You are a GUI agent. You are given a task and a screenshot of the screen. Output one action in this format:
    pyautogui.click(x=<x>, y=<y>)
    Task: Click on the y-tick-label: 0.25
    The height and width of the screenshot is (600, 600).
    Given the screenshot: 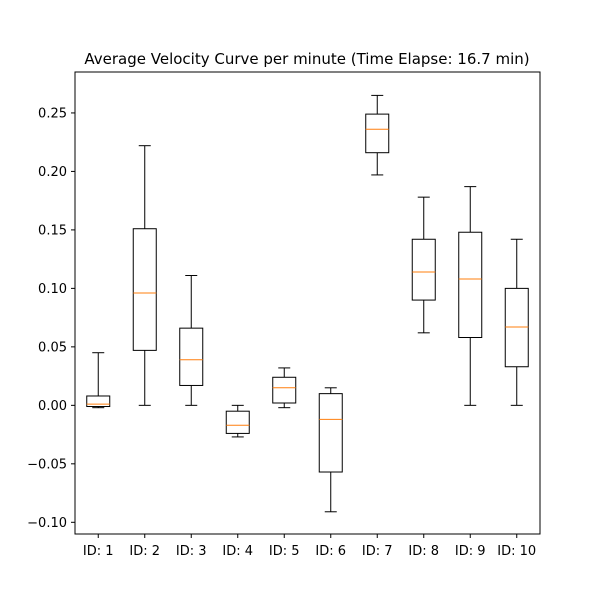 What is the action you would take?
    pyautogui.click(x=52, y=113)
    